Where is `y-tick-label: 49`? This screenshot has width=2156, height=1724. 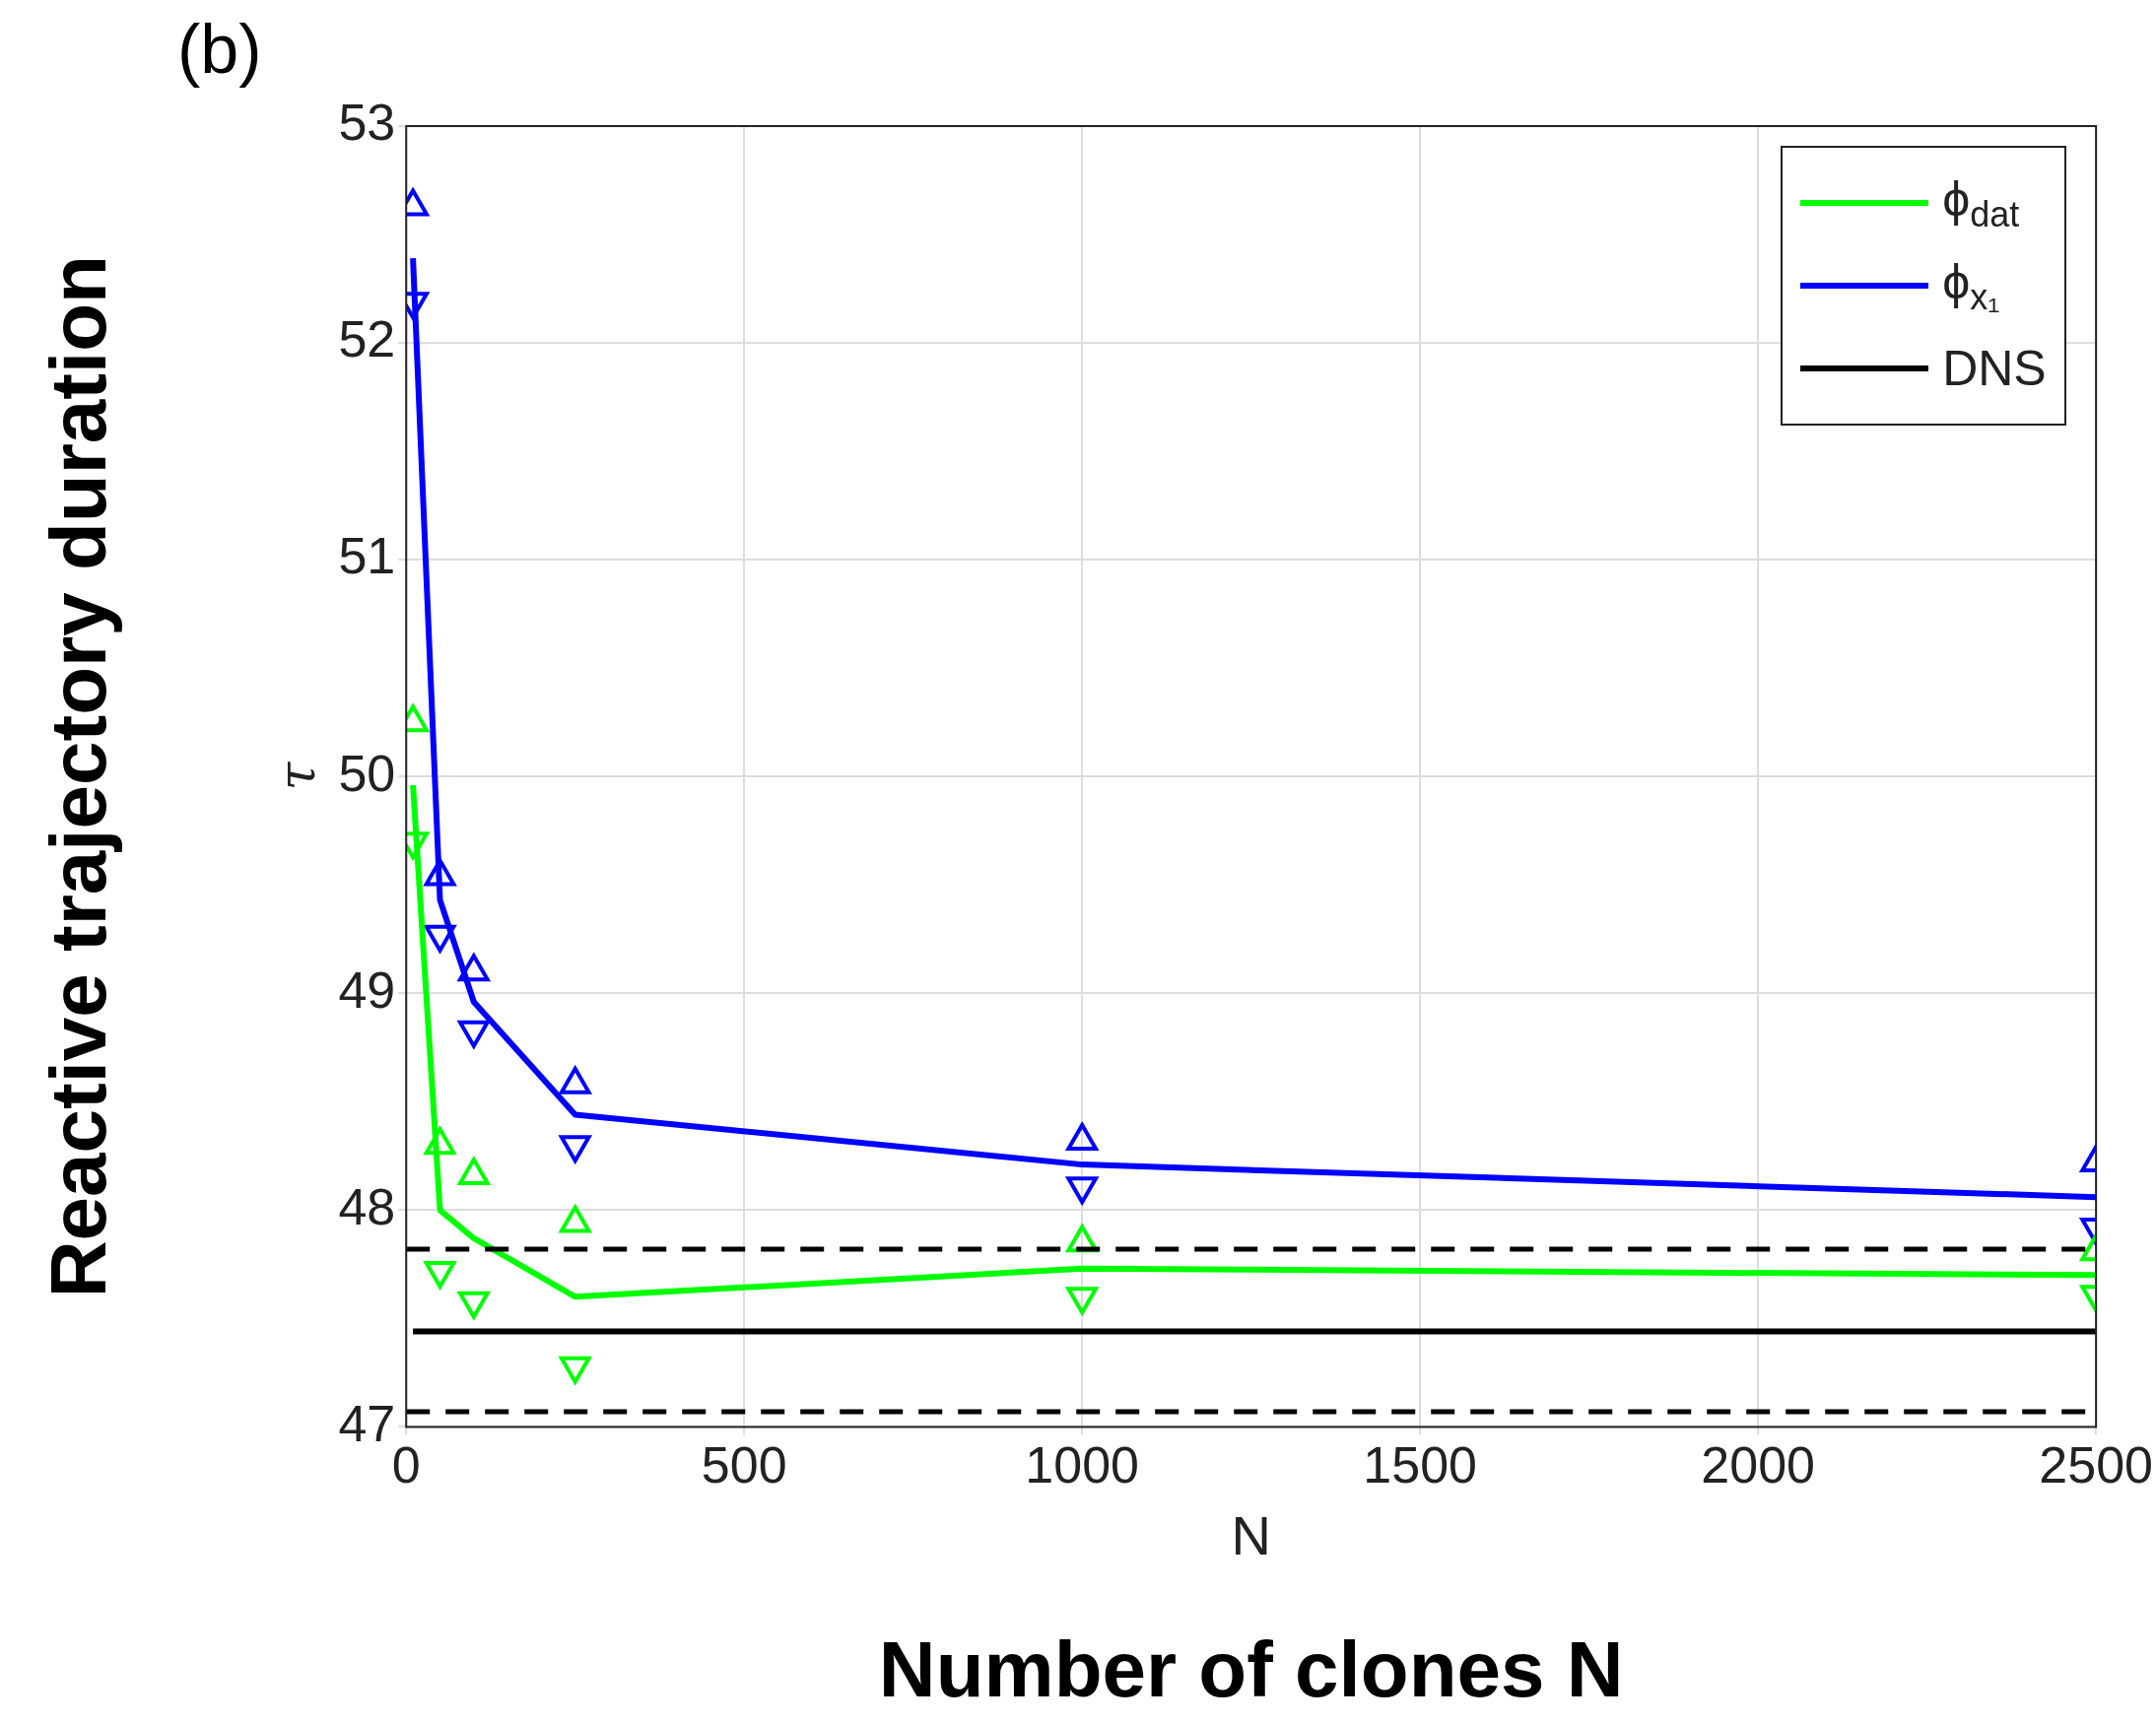 y-tick-label: 49 is located at coordinates (367, 990).